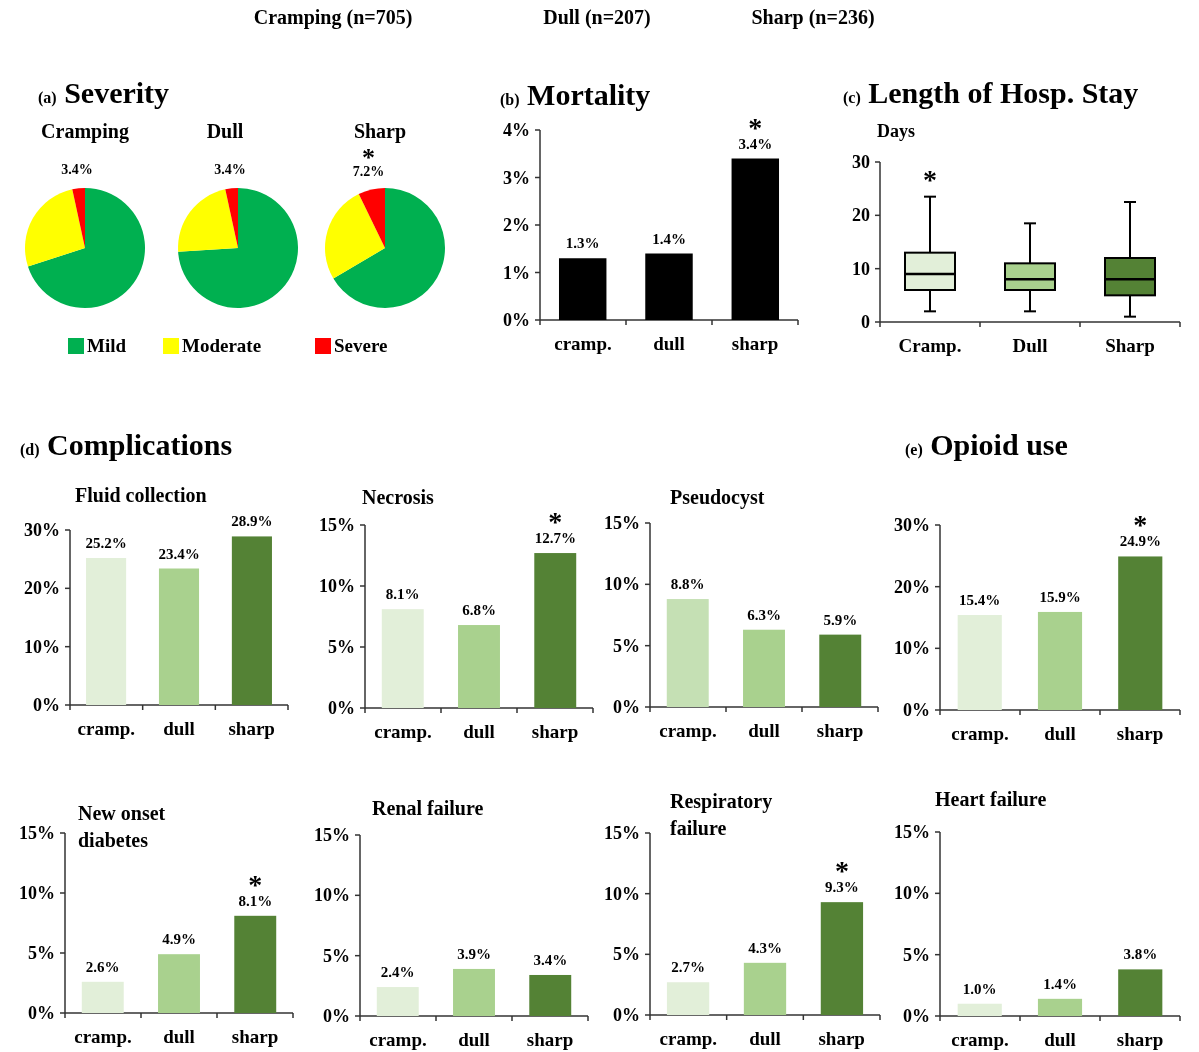 Image resolution: width=1199 pixels, height=1052 pixels. What do you see at coordinates (930, 345) in the screenshot?
I see `x-tick-label: Cramp.` at bounding box center [930, 345].